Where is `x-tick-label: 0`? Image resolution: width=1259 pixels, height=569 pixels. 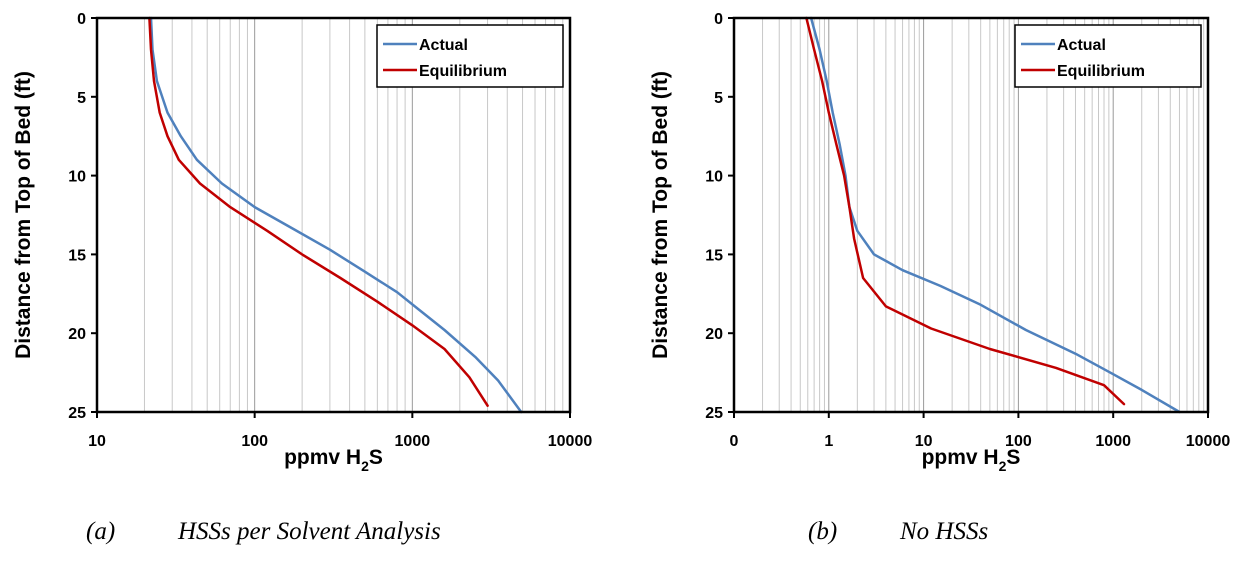
x-tick-label: 0 is located at coordinates (734, 441).